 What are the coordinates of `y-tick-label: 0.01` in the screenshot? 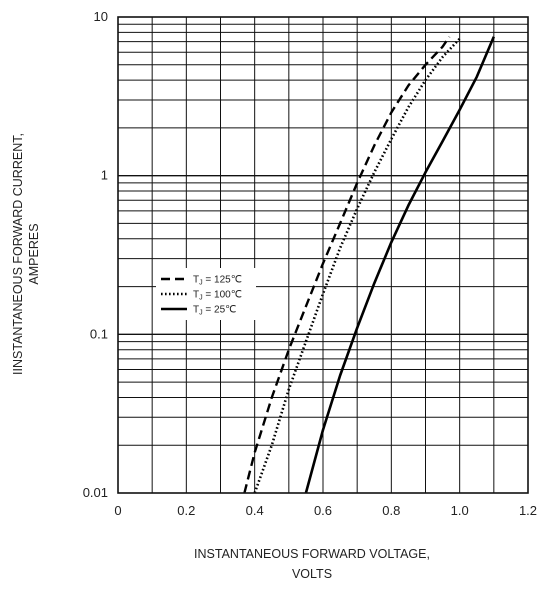 It's located at (95, 492).